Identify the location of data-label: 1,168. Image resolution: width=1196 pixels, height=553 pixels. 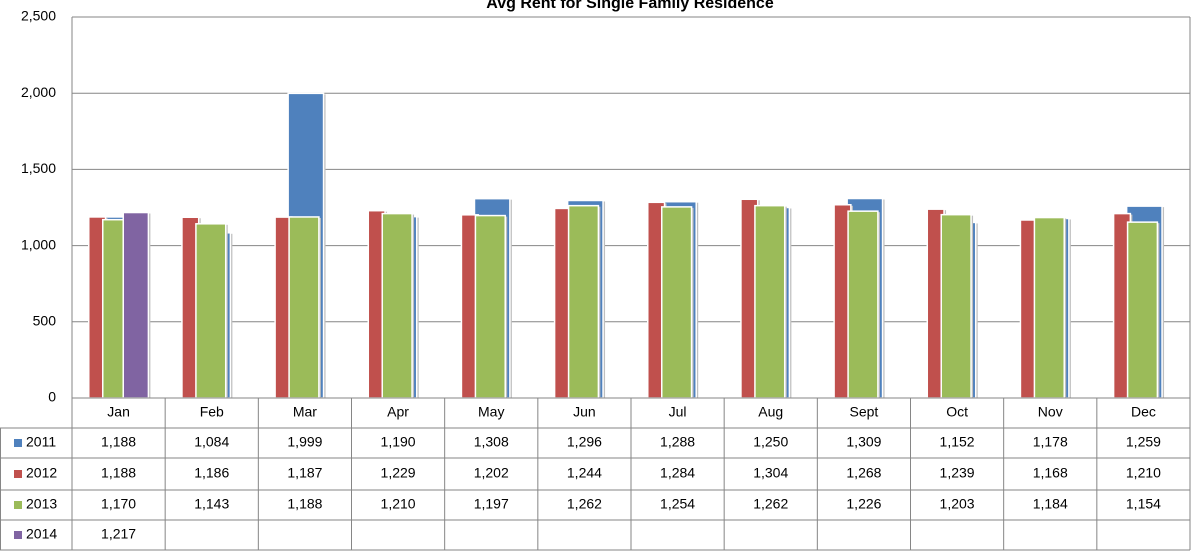
(1050, 473).